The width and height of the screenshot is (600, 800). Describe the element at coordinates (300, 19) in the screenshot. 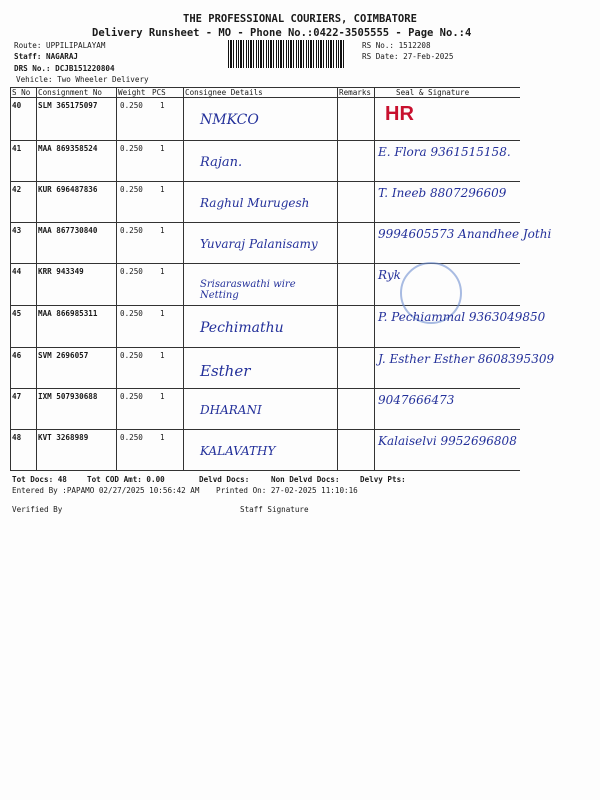

I see `company-title: THE PROFESSIONAL COURIERS, COIMBATORE` at that location.